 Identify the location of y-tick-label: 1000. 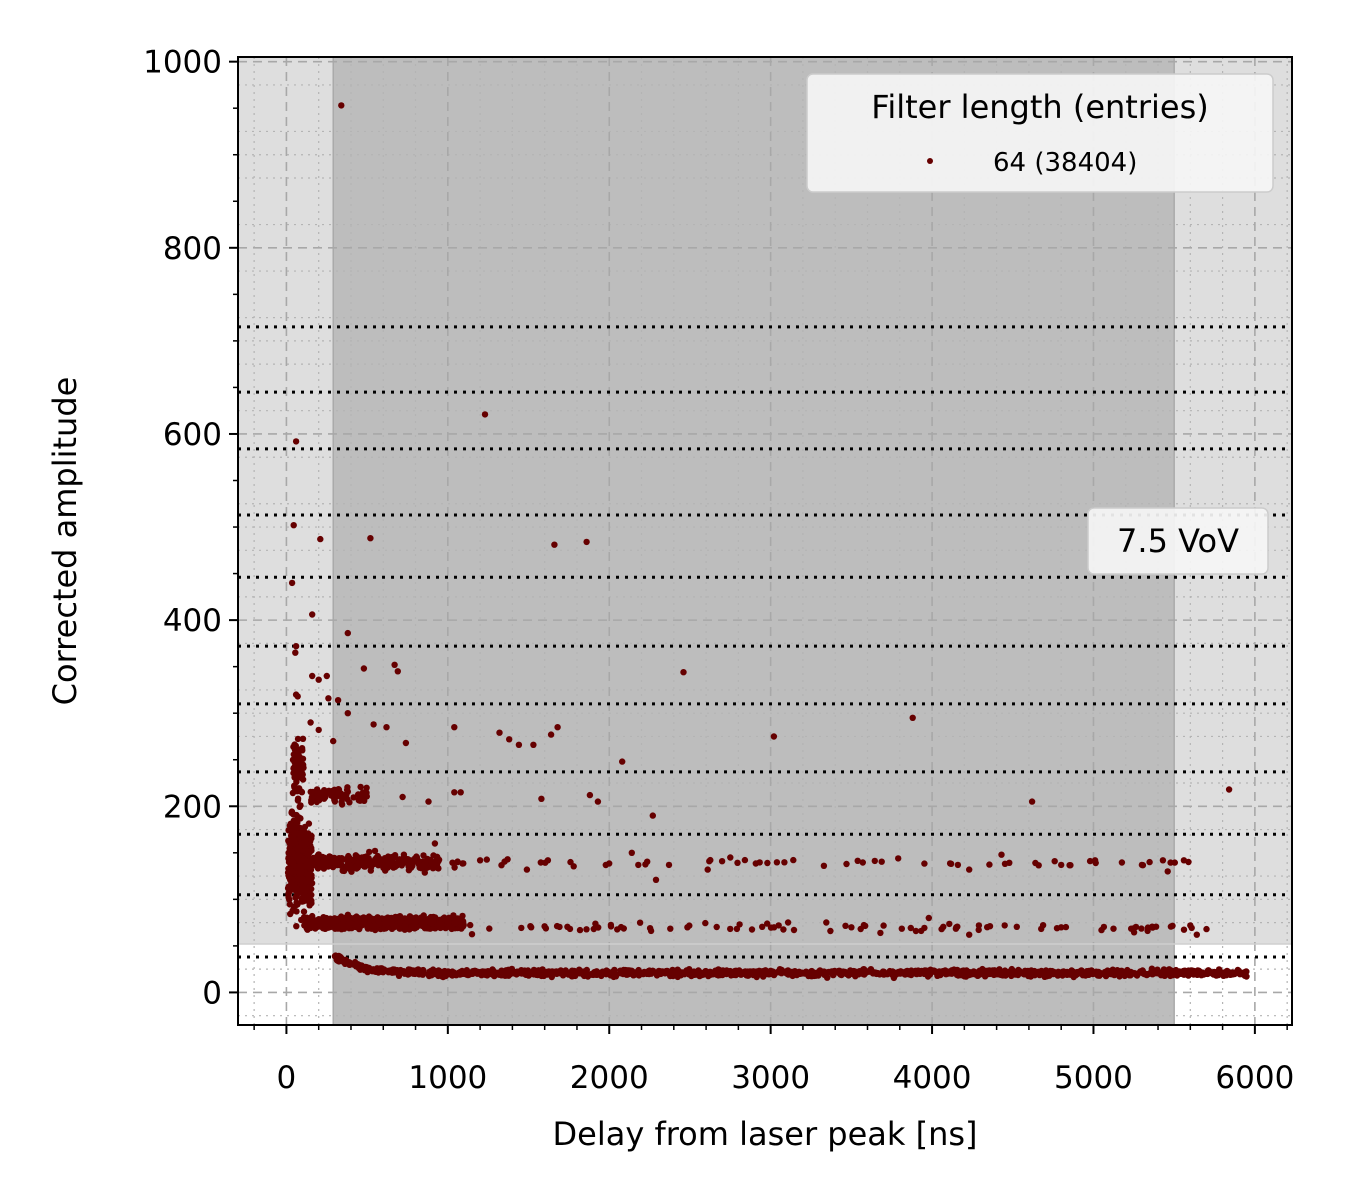
(182, 63).